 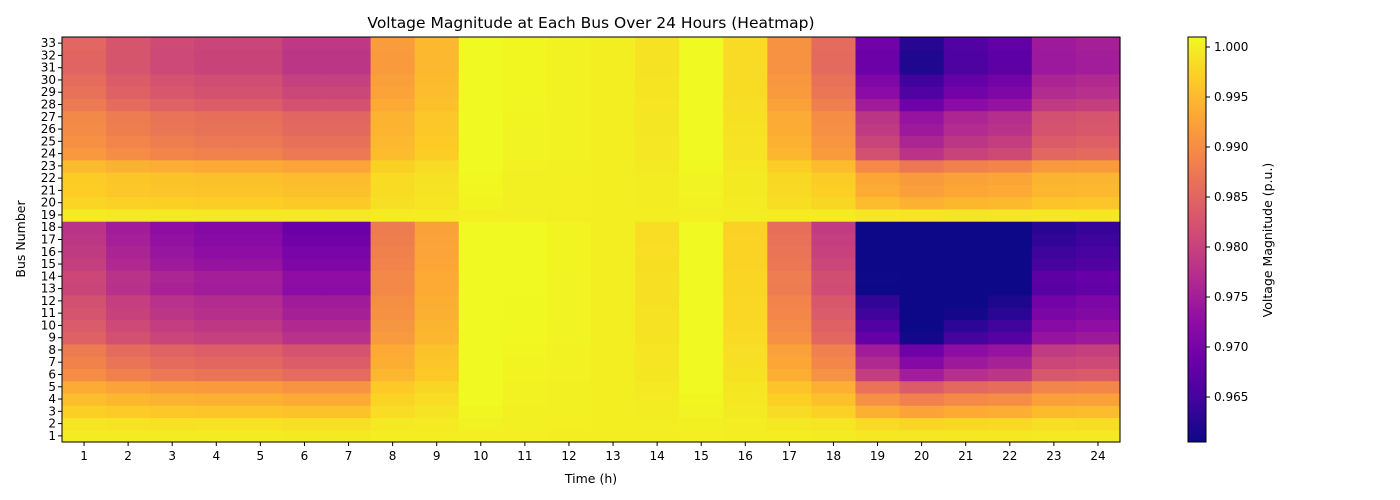 I want to click on colorbar, so click(x=1197, y=239).